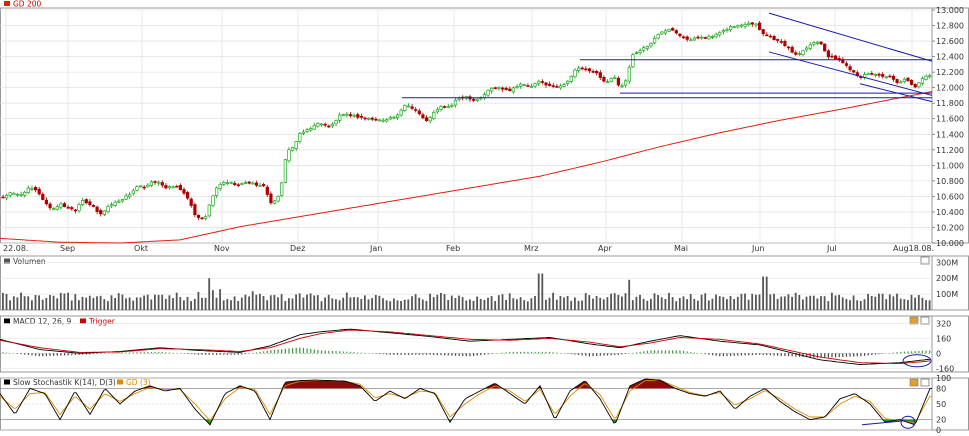 This screenshot has width=969, height=436. What do you see at coordinates (941, 420) in the screenshot?
I see `stoch-y-tick-label: 20` at bounding box center [941, 420].